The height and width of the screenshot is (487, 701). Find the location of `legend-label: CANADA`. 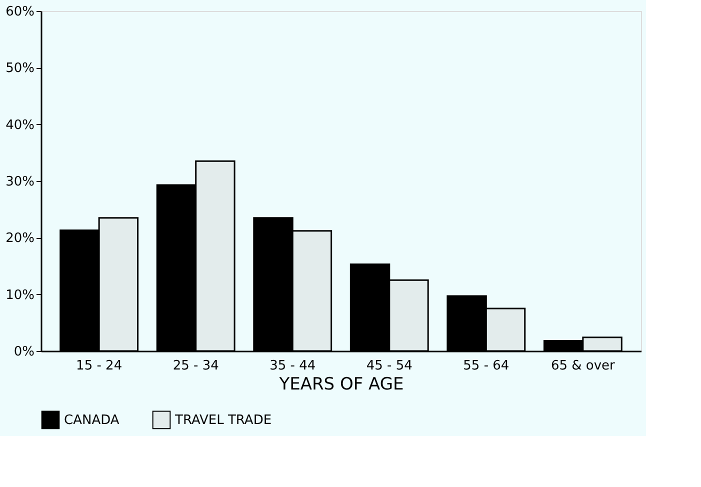

legend-label: CANADA is located at coordinates (92, 420).